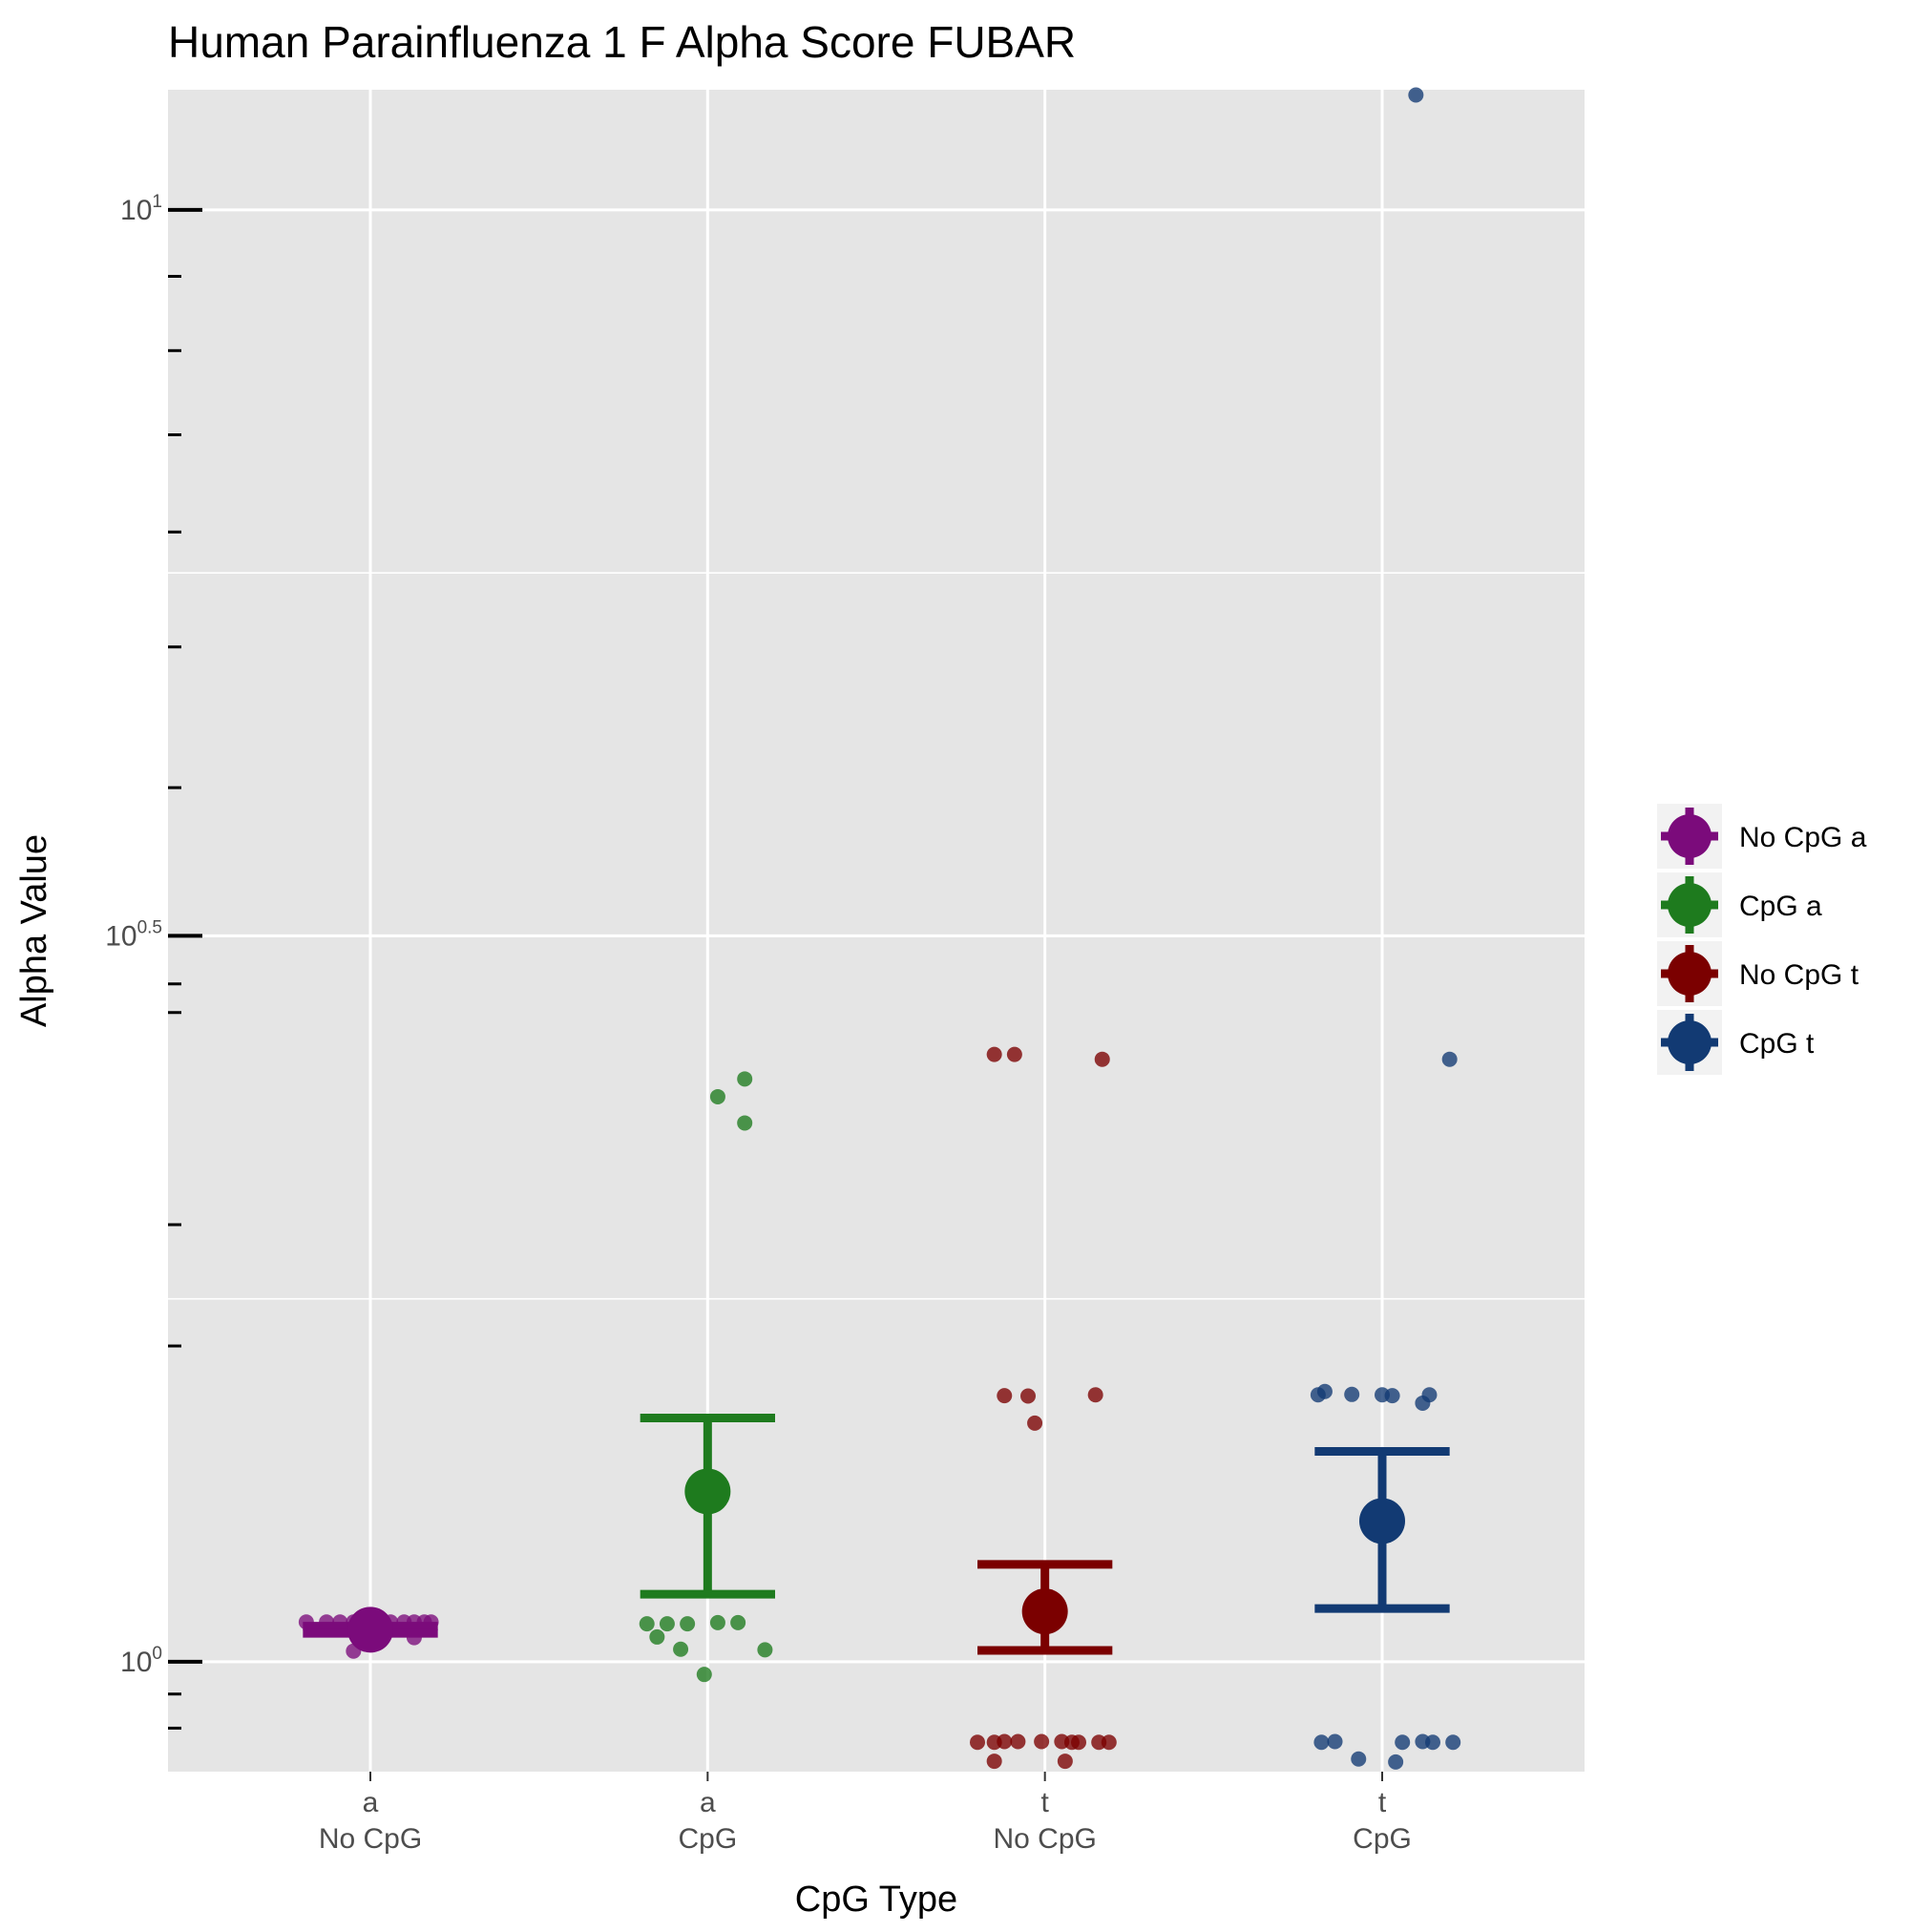  Describe the element at coordinates (876, 1900) in the screenshot. I see `x-axis-title: CpG Type` at that location.